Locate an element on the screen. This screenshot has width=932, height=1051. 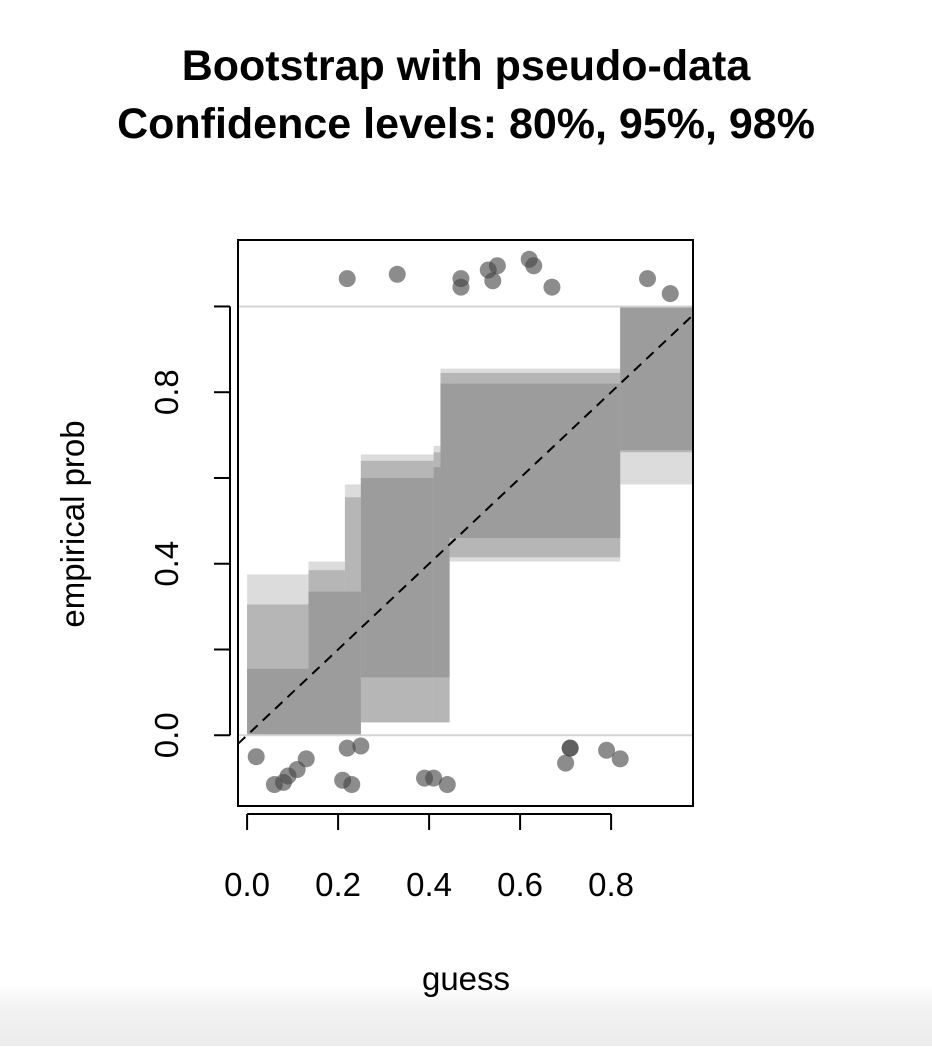
y-tick-label: 0.8 is located at coordinates (166, 392).